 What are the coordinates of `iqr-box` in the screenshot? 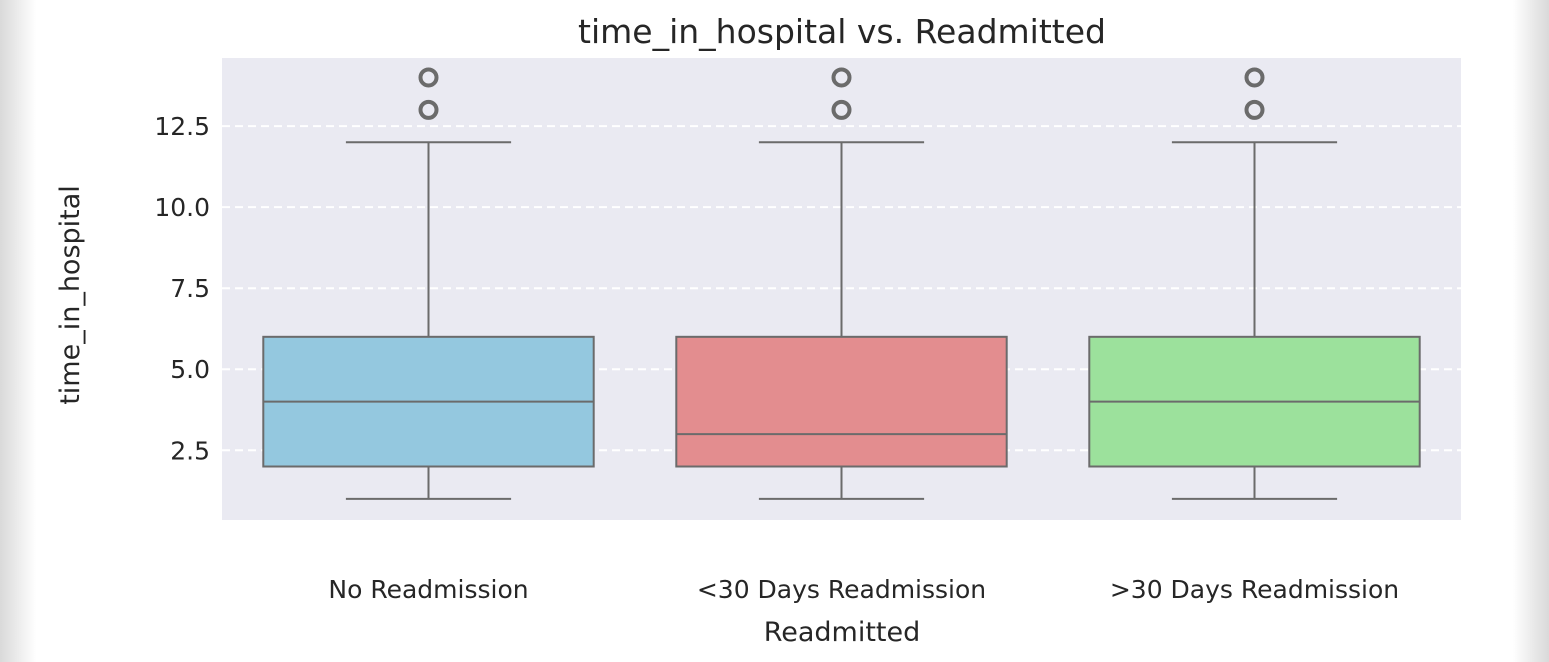 It's located at (841, 401).